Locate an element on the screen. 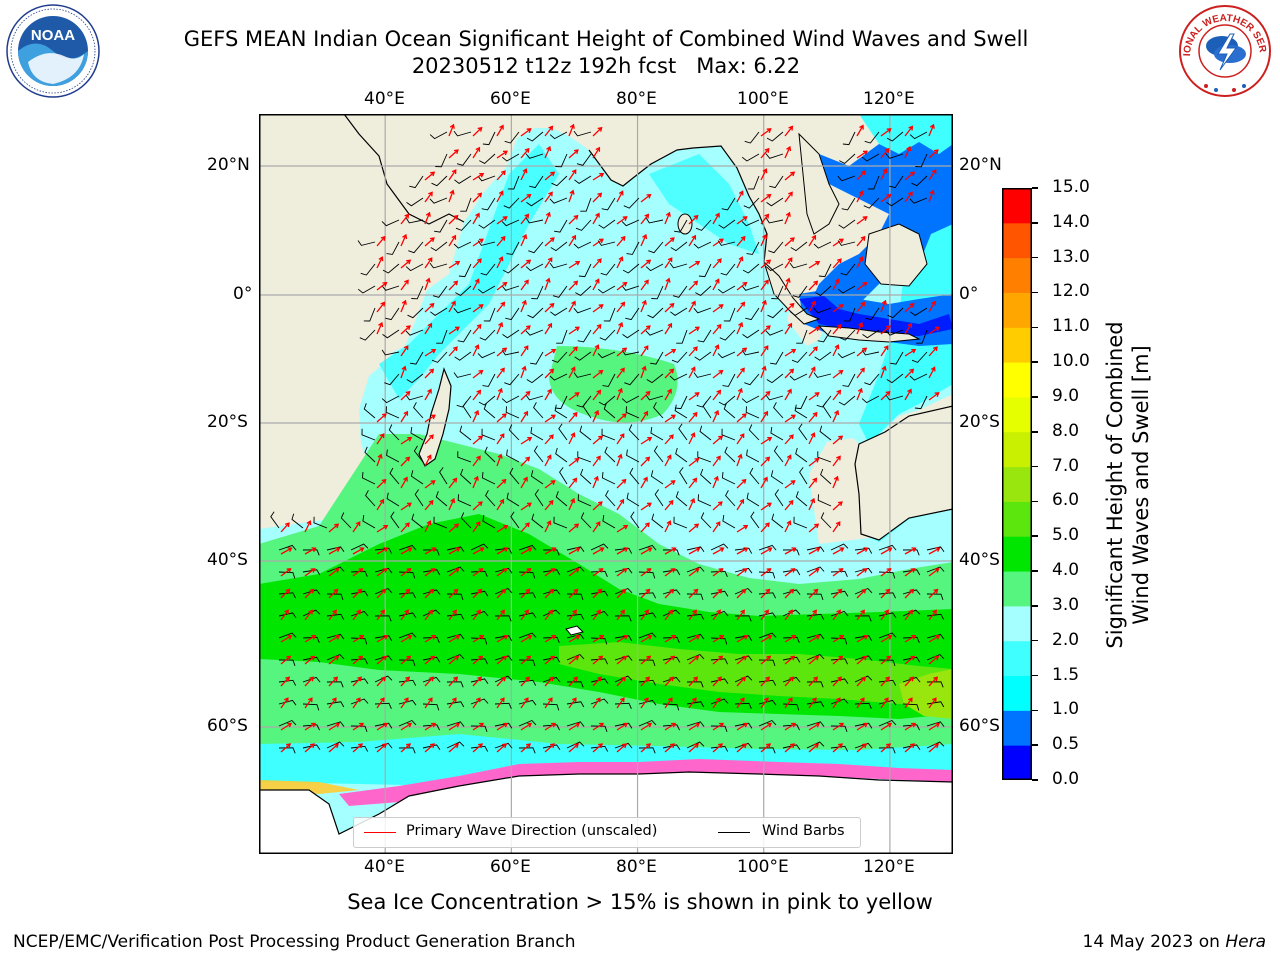 The width and height of the screenshot is (1280, 960). borneo-land is located at coordinates (896, 255).